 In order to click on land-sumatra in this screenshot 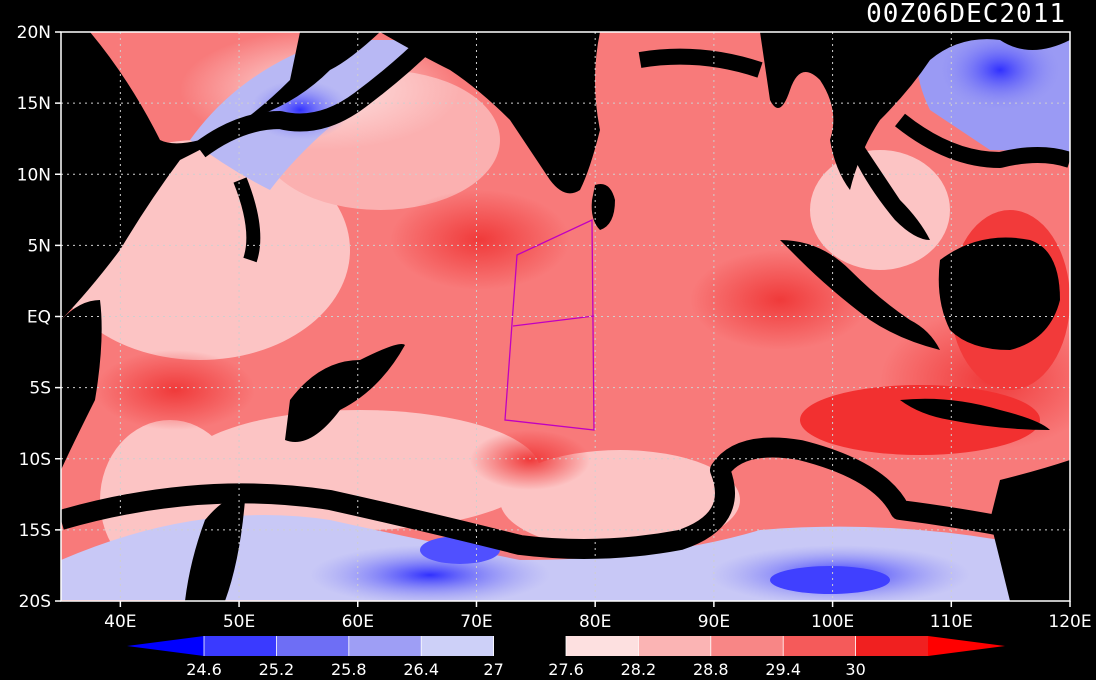, I will do `click(860, 295)`.